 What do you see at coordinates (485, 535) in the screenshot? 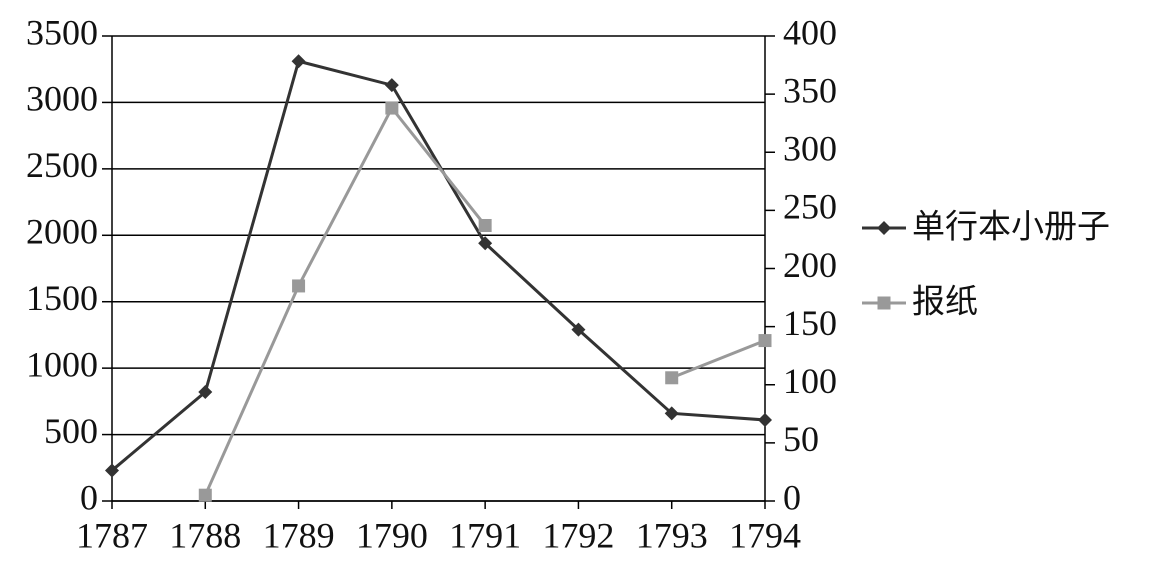
I see `x-tick-label: 1791` at bounding box center [485, 535].